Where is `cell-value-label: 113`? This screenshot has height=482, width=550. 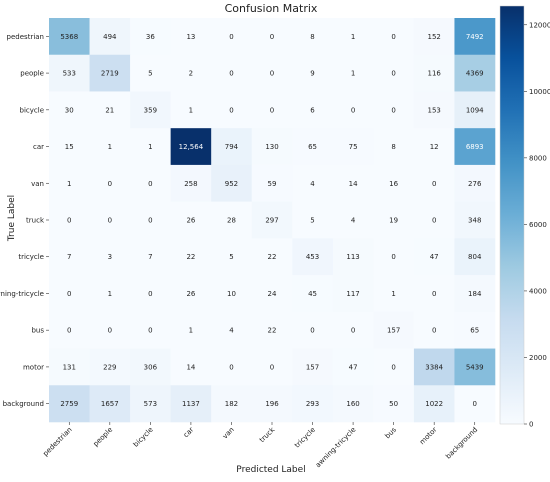 cell-value-label: 113 is located at coordinates (352, 257).